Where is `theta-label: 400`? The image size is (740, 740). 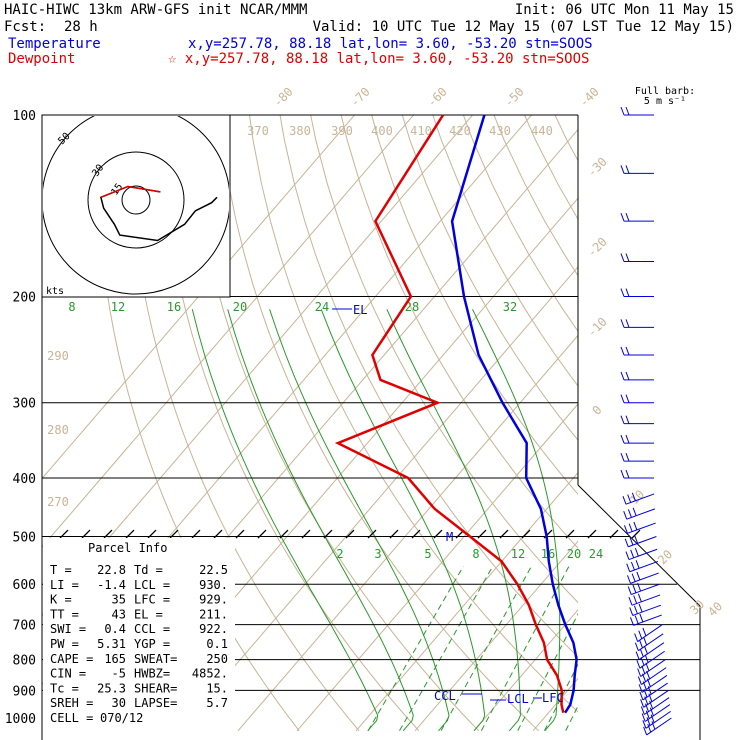
theta-label: 400 is located at coordinates (382, 131).